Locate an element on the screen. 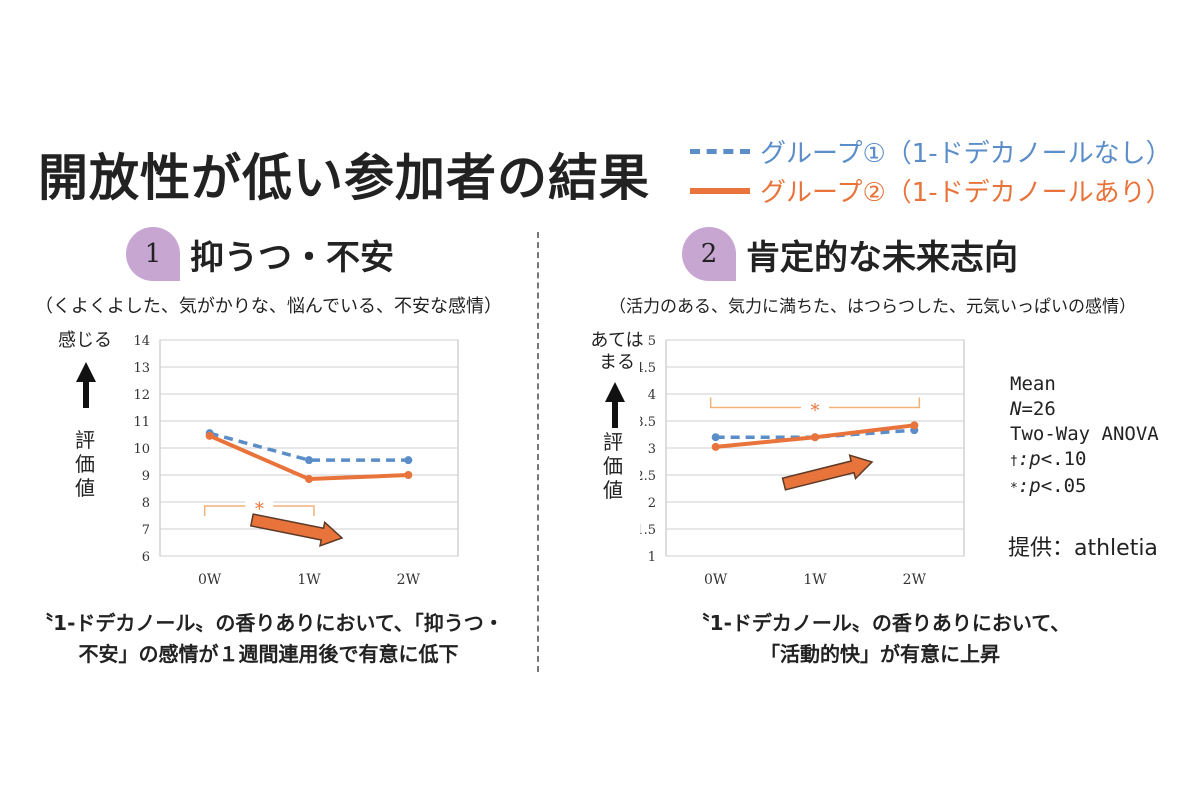  chart-1-y-tick-label: 10 is located at coordinates (141, 449).